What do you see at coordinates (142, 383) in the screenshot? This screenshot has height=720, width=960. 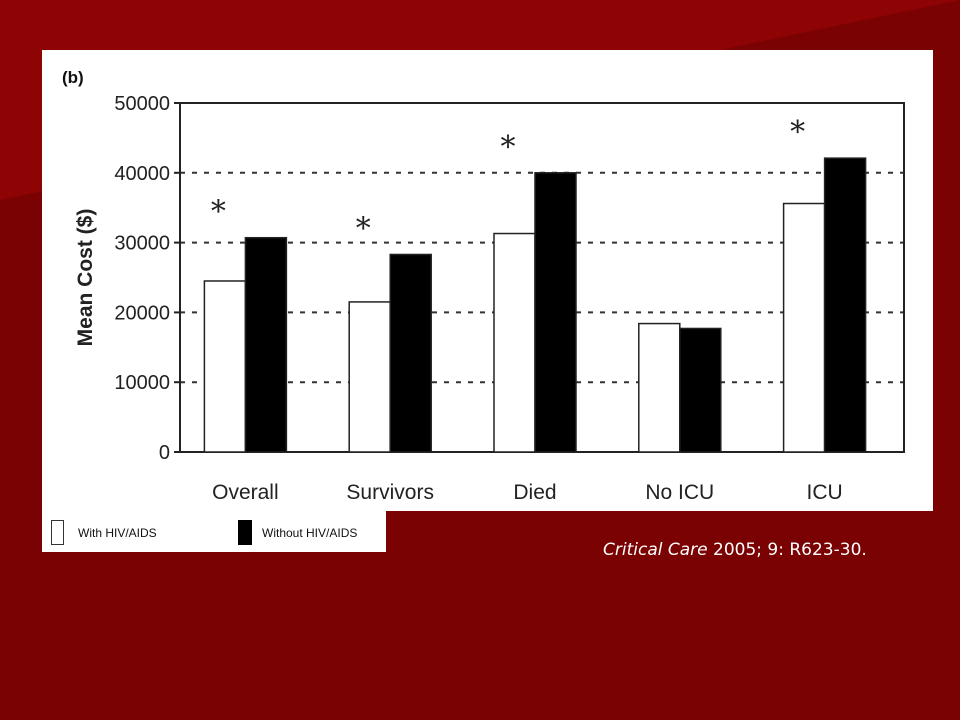 I see `y-tick-label: 10000` at bounding box center [142, 383].